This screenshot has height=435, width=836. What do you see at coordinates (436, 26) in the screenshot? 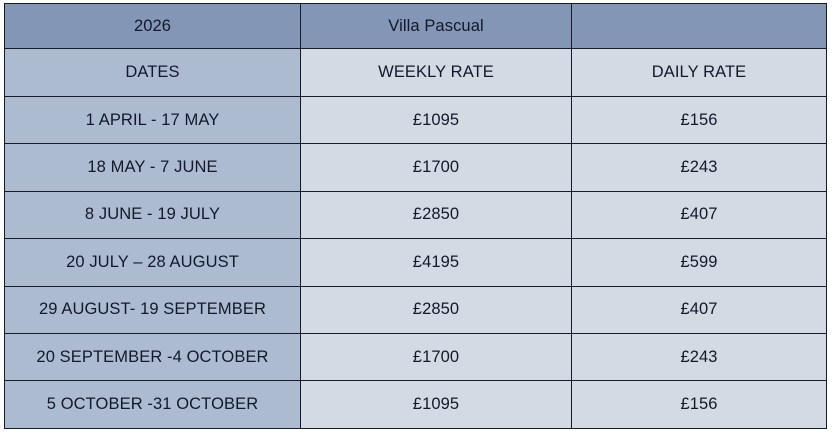
I see `property-name-cell: Villa Pascual` at bounding box center [436, 26].